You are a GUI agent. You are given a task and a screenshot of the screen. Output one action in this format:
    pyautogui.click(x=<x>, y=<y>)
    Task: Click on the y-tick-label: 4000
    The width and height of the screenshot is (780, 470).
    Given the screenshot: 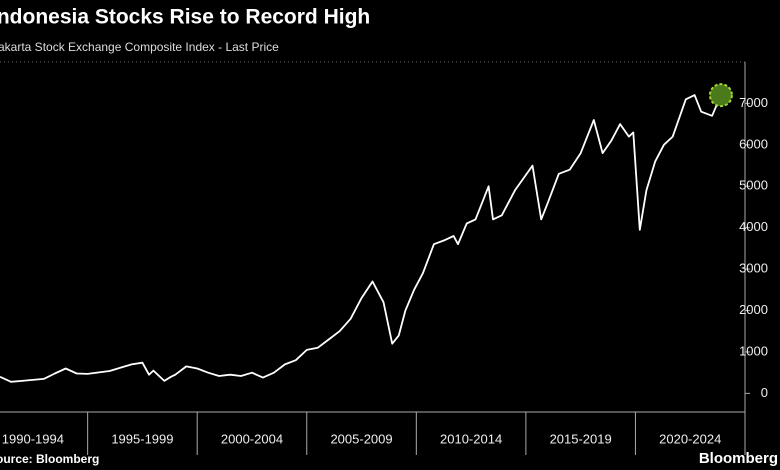 What is the action you would take?
    pyautogui.click(x=753, y=226)
    